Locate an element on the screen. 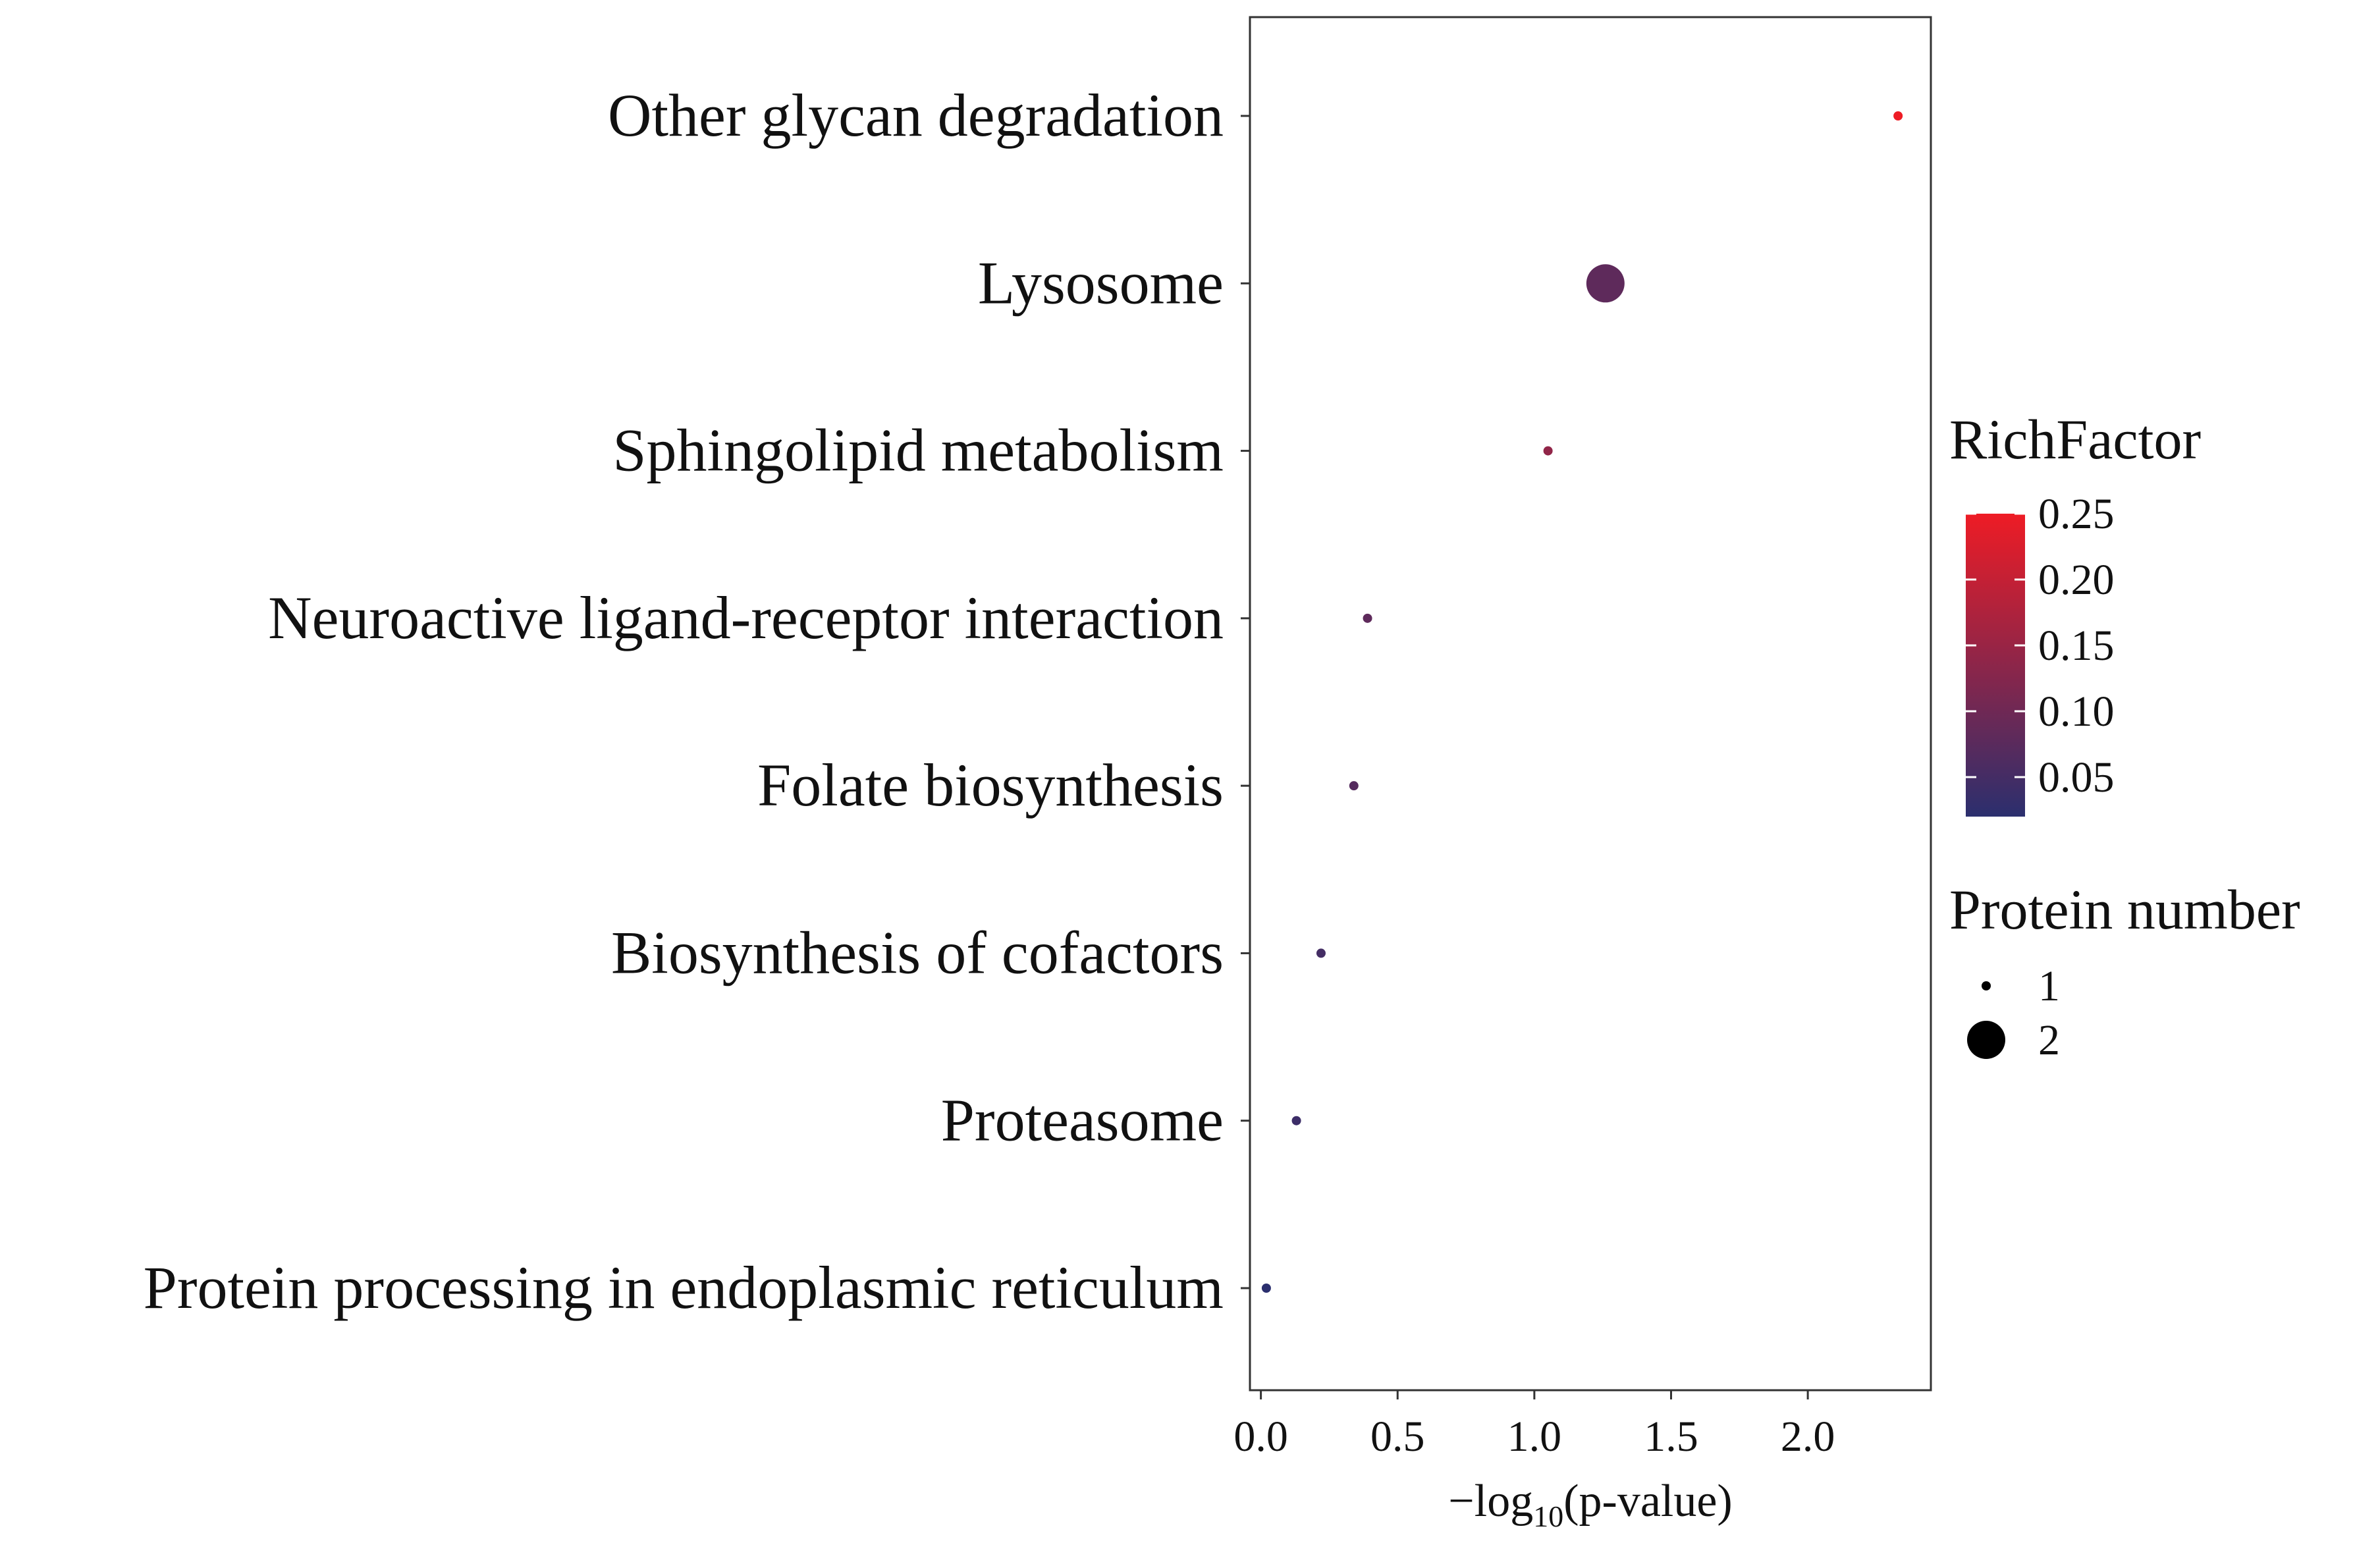  category-label: Lysosome is located at coordinates (1101, 282).